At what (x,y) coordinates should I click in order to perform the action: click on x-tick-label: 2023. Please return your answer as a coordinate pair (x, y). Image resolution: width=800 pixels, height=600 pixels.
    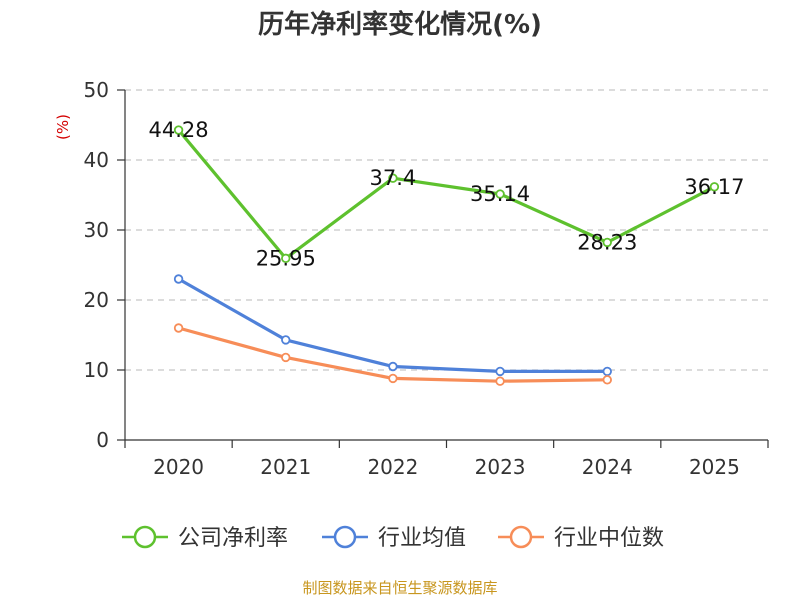
    Looking at the image, I should click on (500, 467).